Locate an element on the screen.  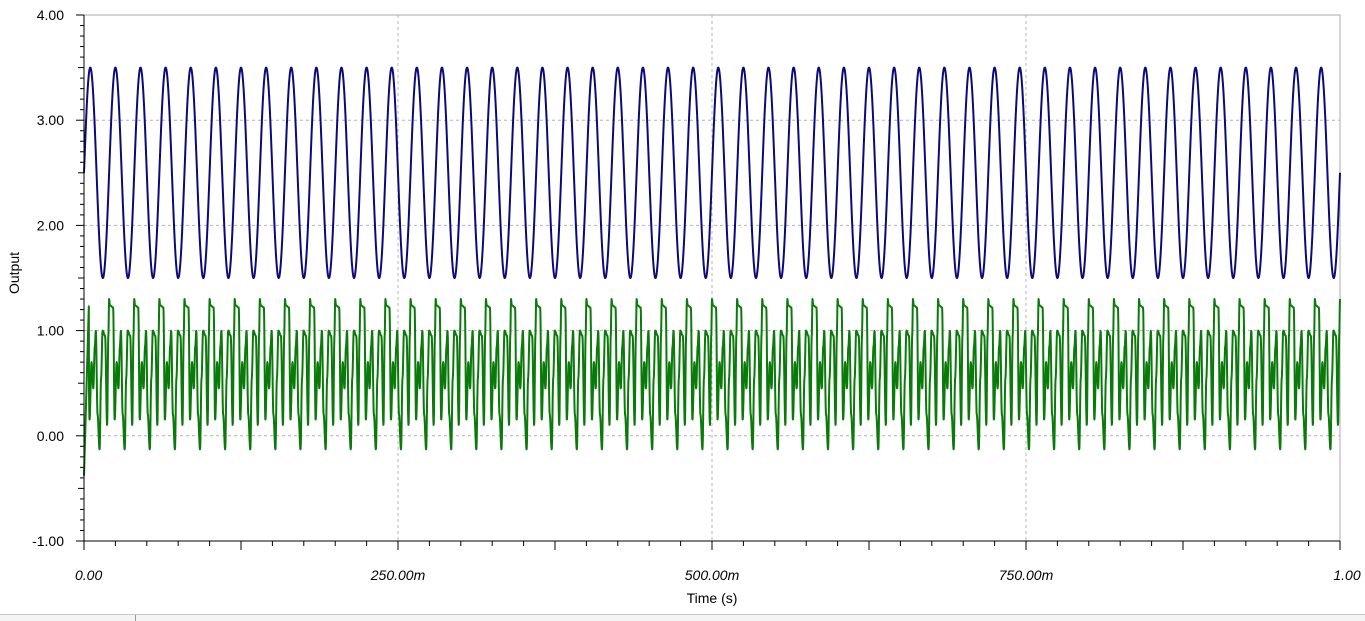
y-tick-labels: -1.00 0.00 1.00 2.00 3.00 4.00 is located at coordinates (48, 278).